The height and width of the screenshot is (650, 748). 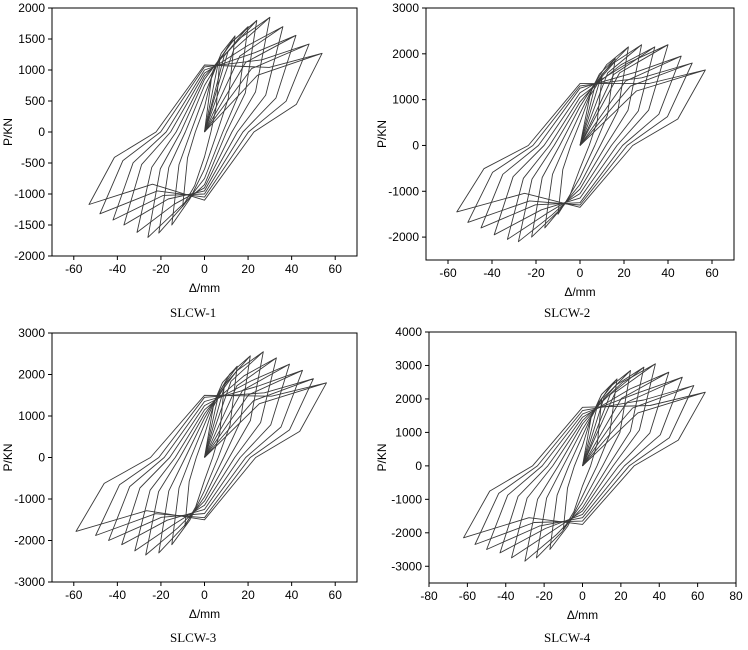 What do you see at coordinates (193, 637) in the screenshot?
I see `chart-caption: SLCW-3` at bounding box center [193, 637].